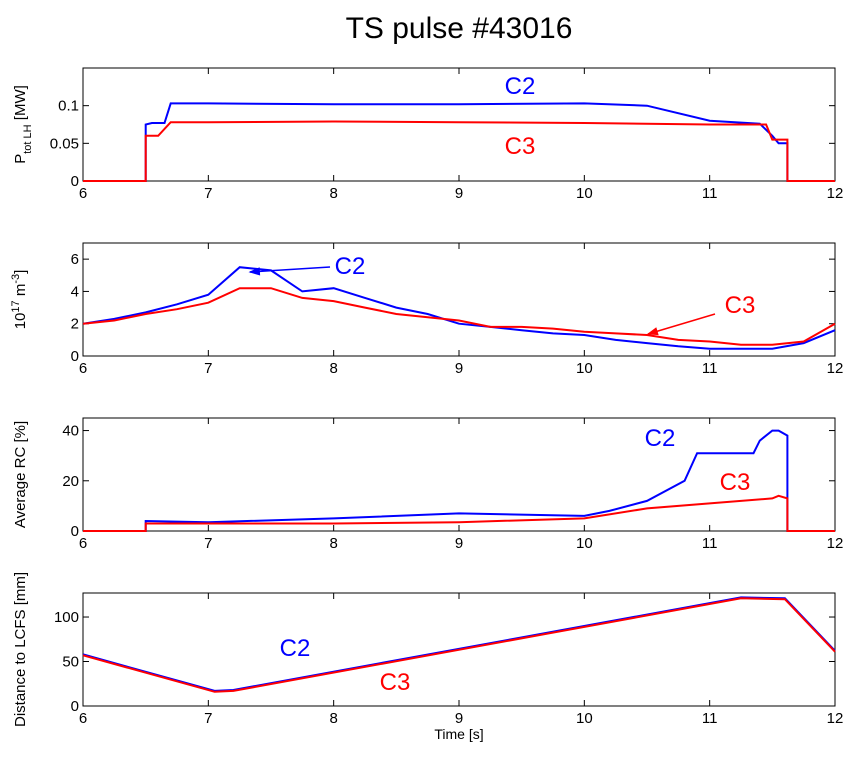  I want to click on y-tick-label: 20, so click(70, 481).